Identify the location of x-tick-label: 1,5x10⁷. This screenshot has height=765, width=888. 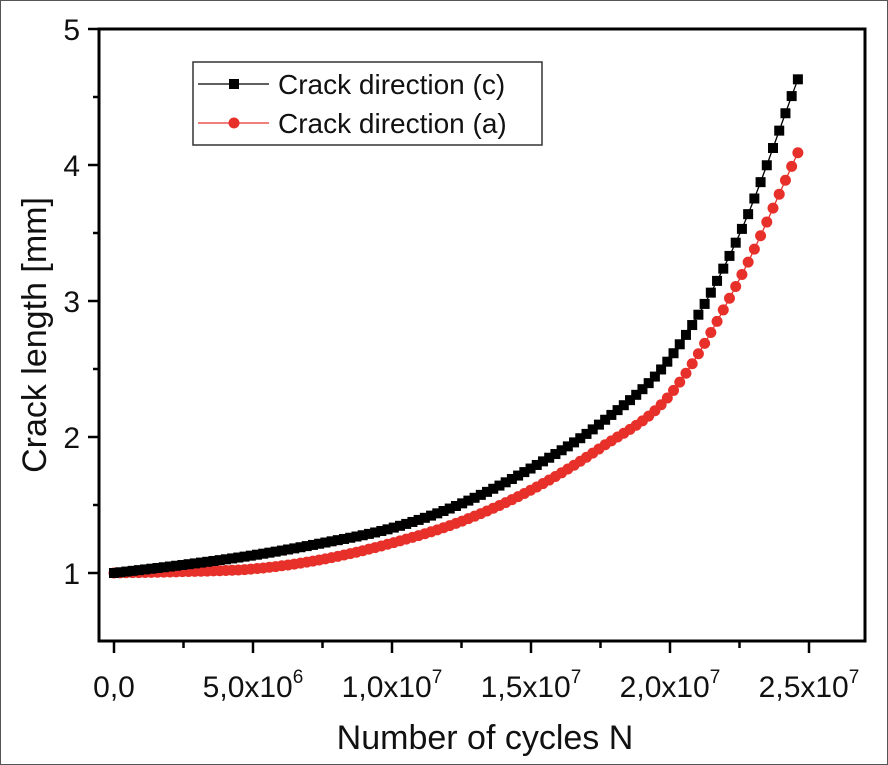
(531, 685).